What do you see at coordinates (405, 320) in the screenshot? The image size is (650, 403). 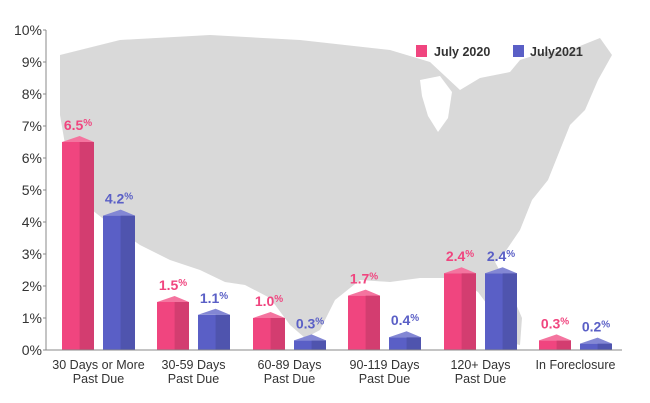 I see `data-label: 0.4%` at bounding box center [405, 320].